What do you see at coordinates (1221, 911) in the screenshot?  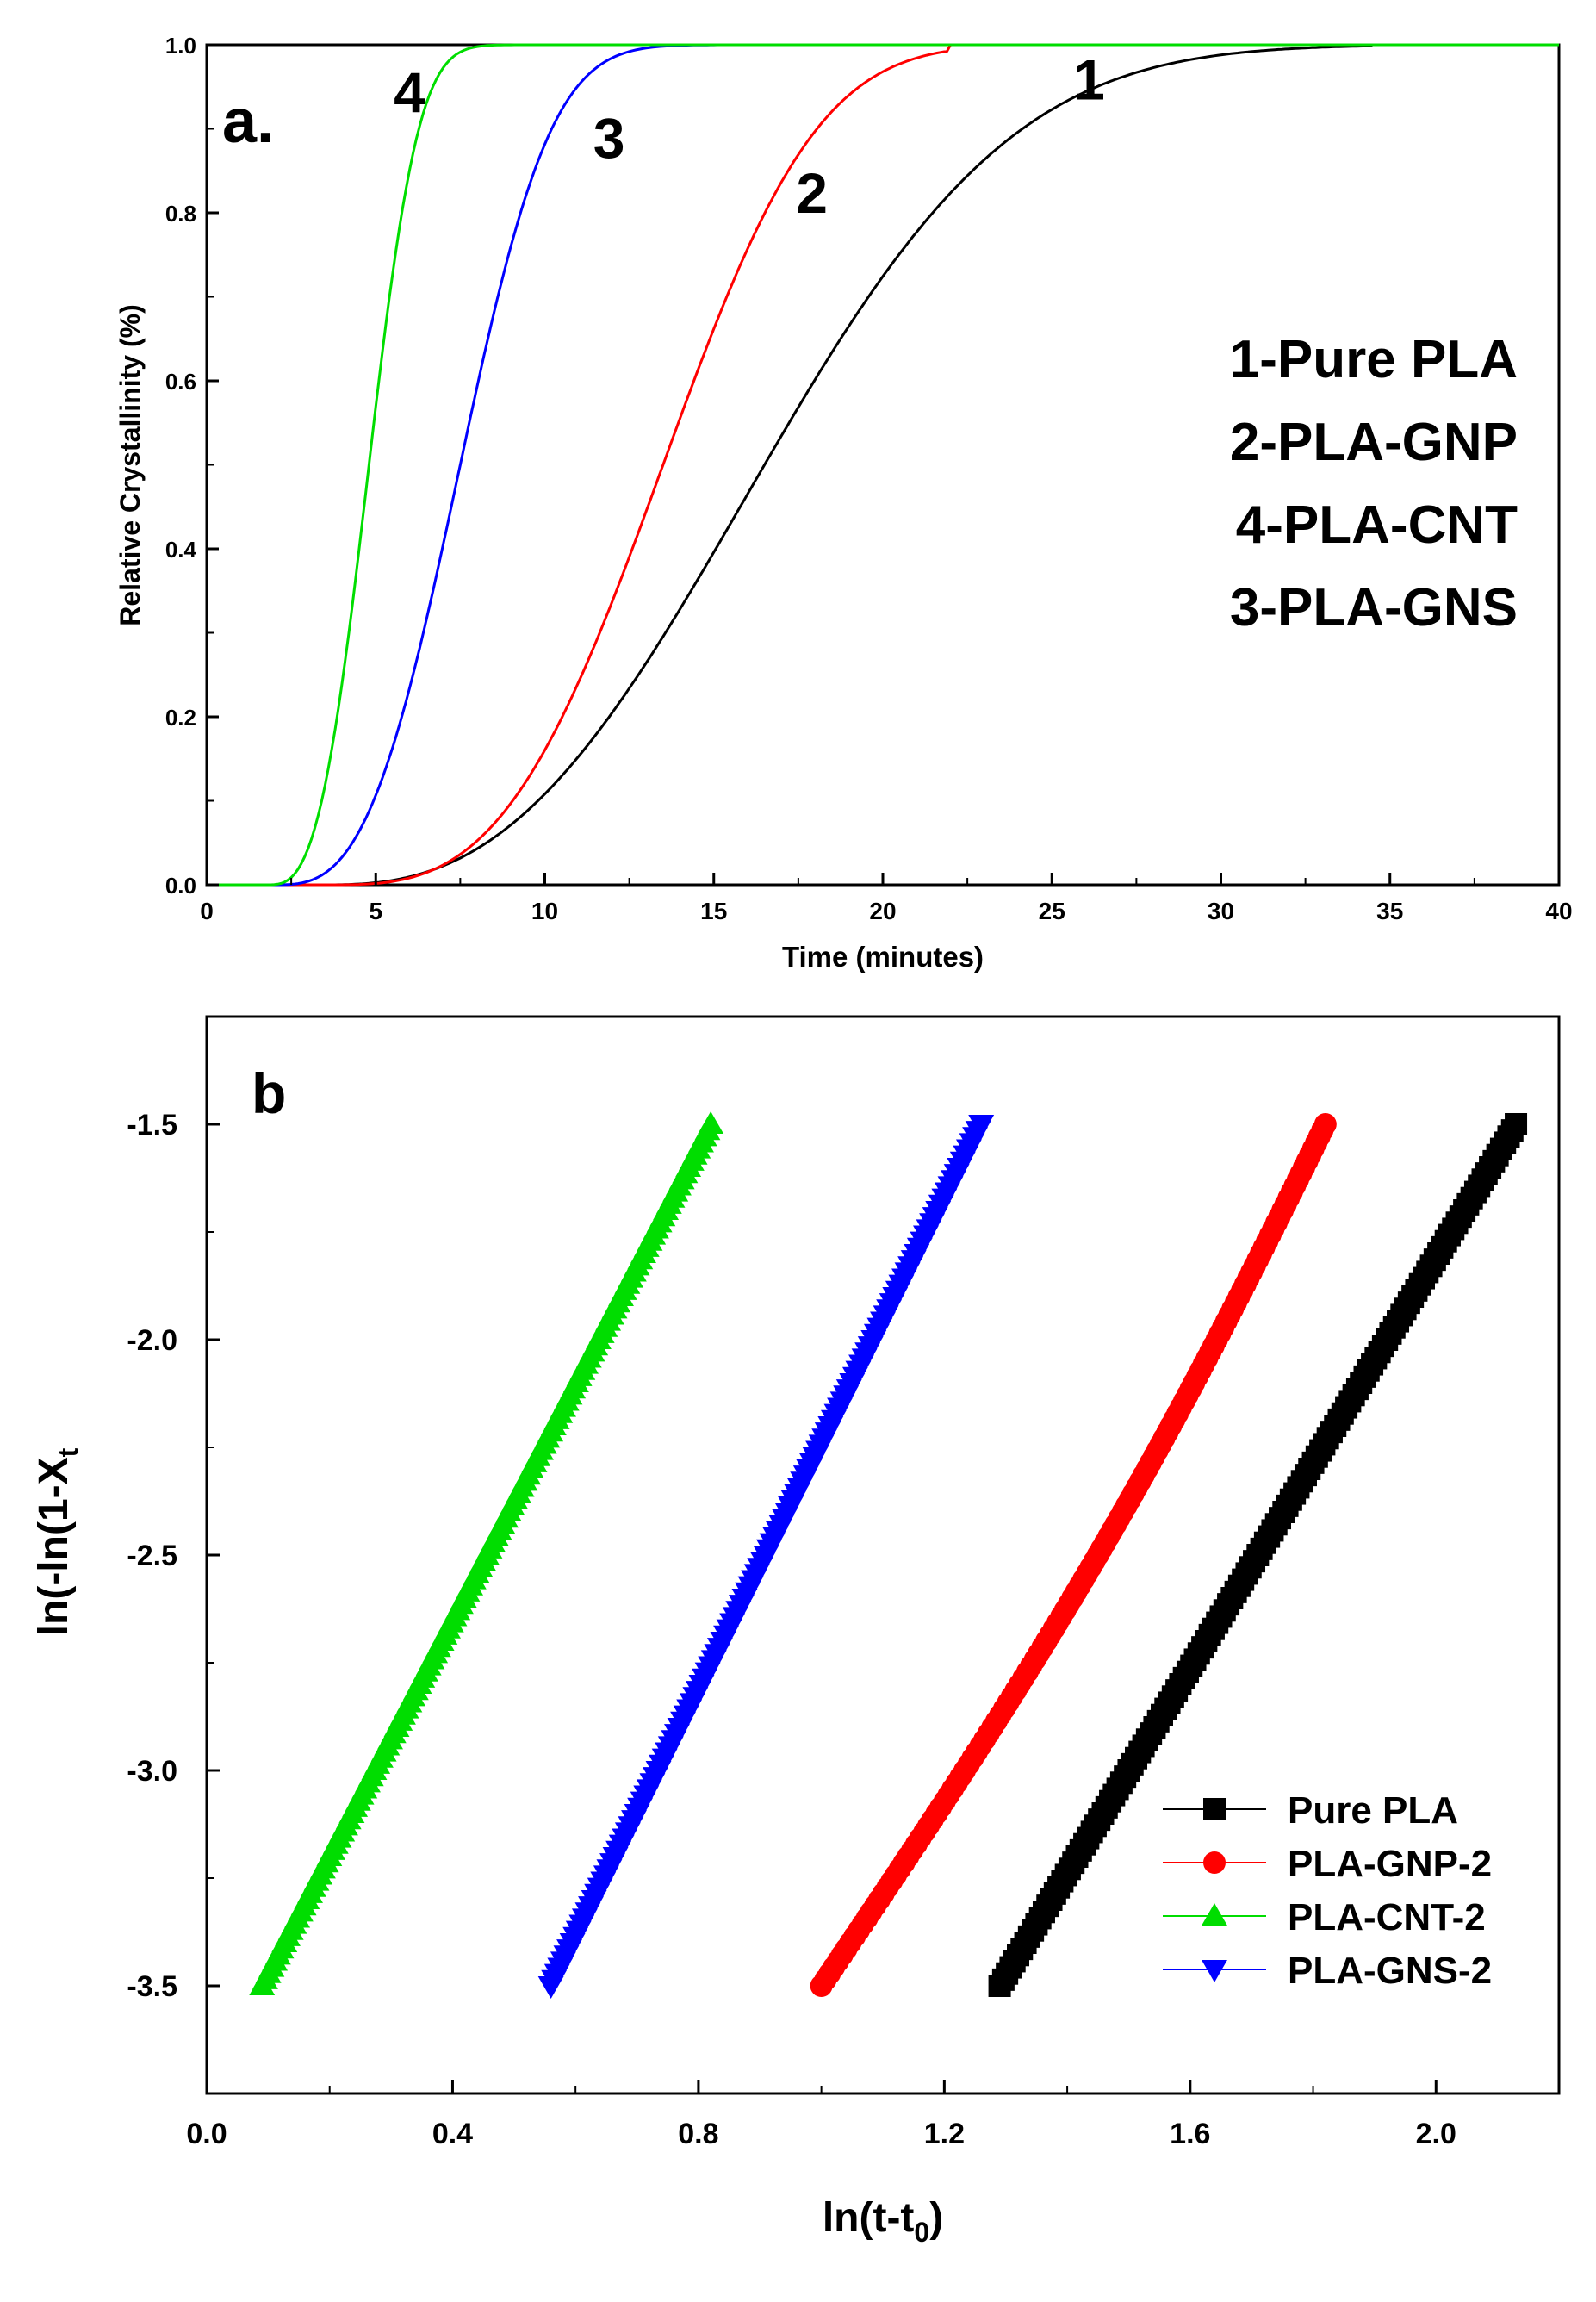 I see `panel-a-x-tick-label: 30` at bounding box center [1221, 911].